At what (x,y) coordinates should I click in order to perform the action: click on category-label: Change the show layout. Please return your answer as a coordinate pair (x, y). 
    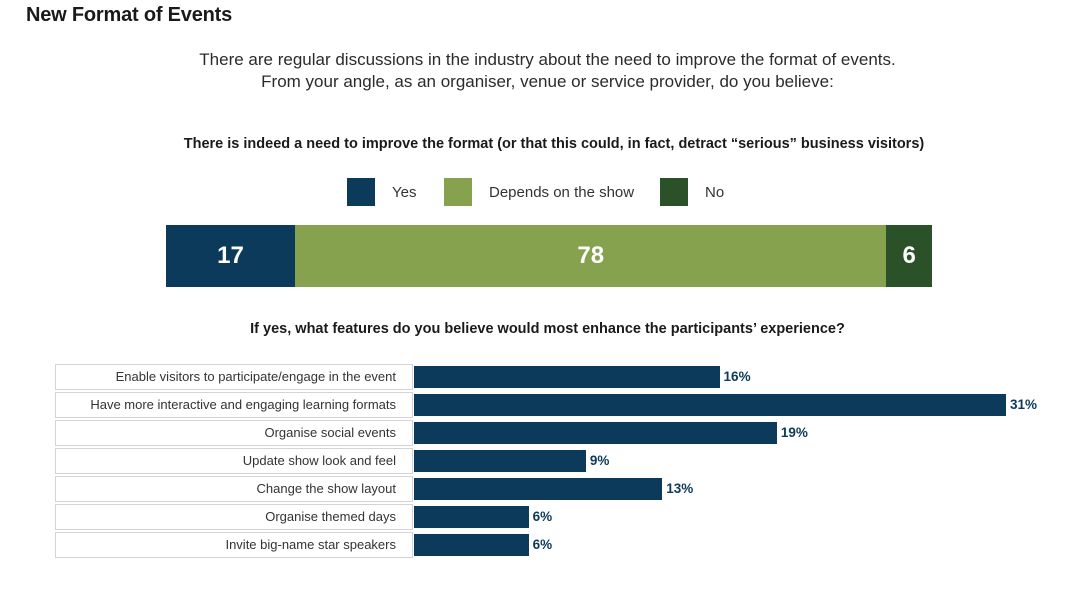
    Looking at the image, I should click on (326, 488).